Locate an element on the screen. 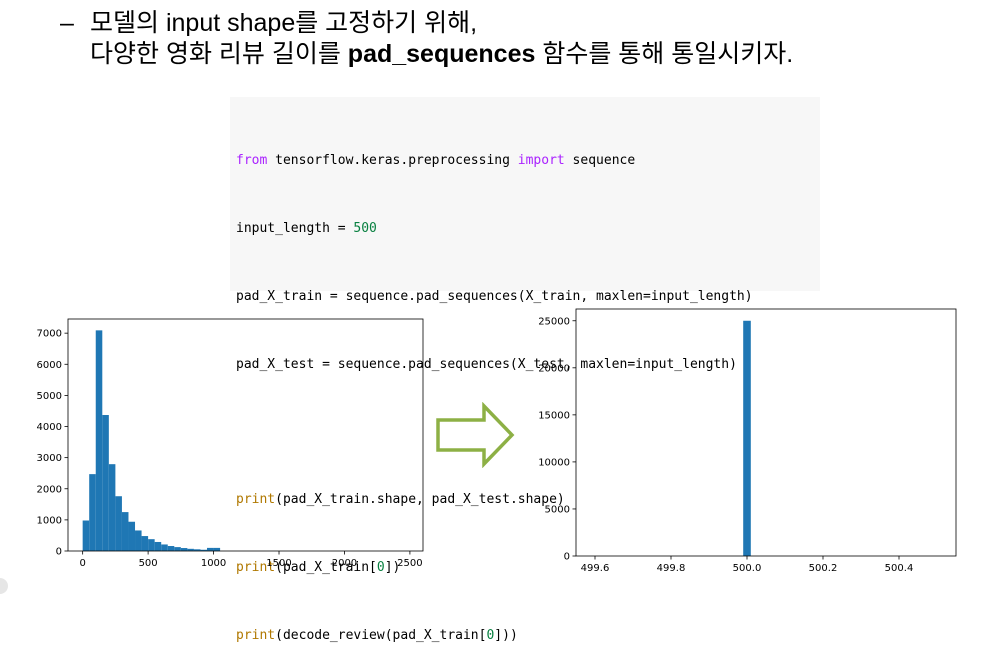 Image resolution: width=1006 pixels, height=670 pixels. code-text: (decode_review(pad_X_train[ is located at coordinates (381, 635).